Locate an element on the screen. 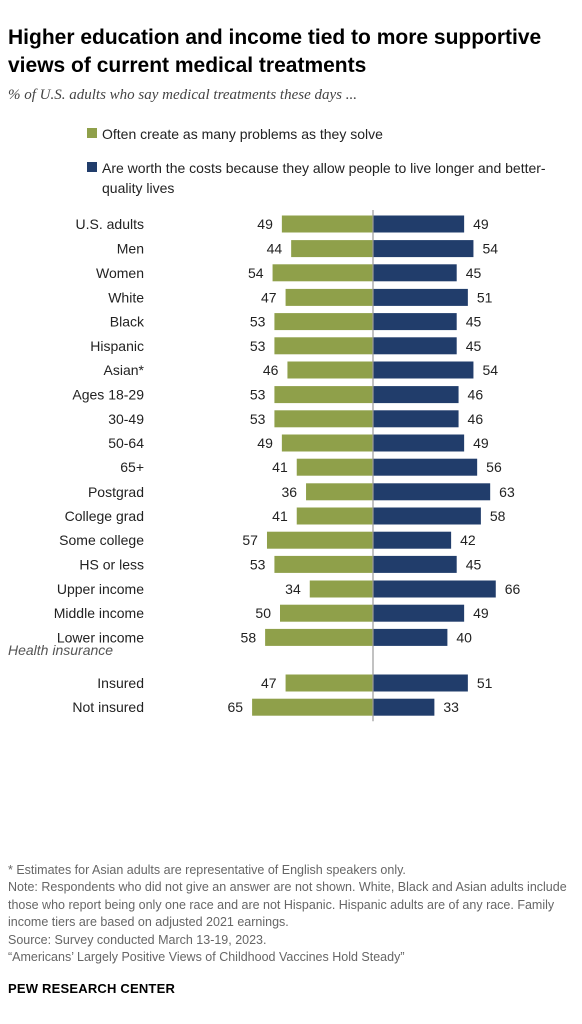 Image resolution: width=582 pixels, height=1024 pixels. value-label-worth: 58 is located at coordinates (498, 516).